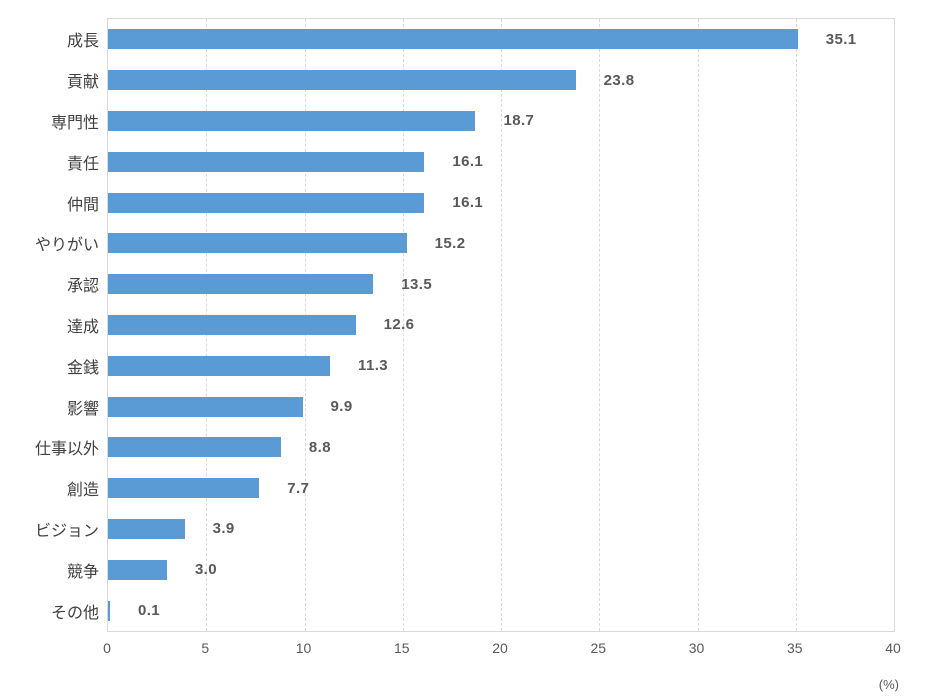 Image resolution: width=942 pixels, height=697 pixels. Describe the element at coordinates (107, 648) in the screenshot. I see `x-tick-label: 0` at that location.